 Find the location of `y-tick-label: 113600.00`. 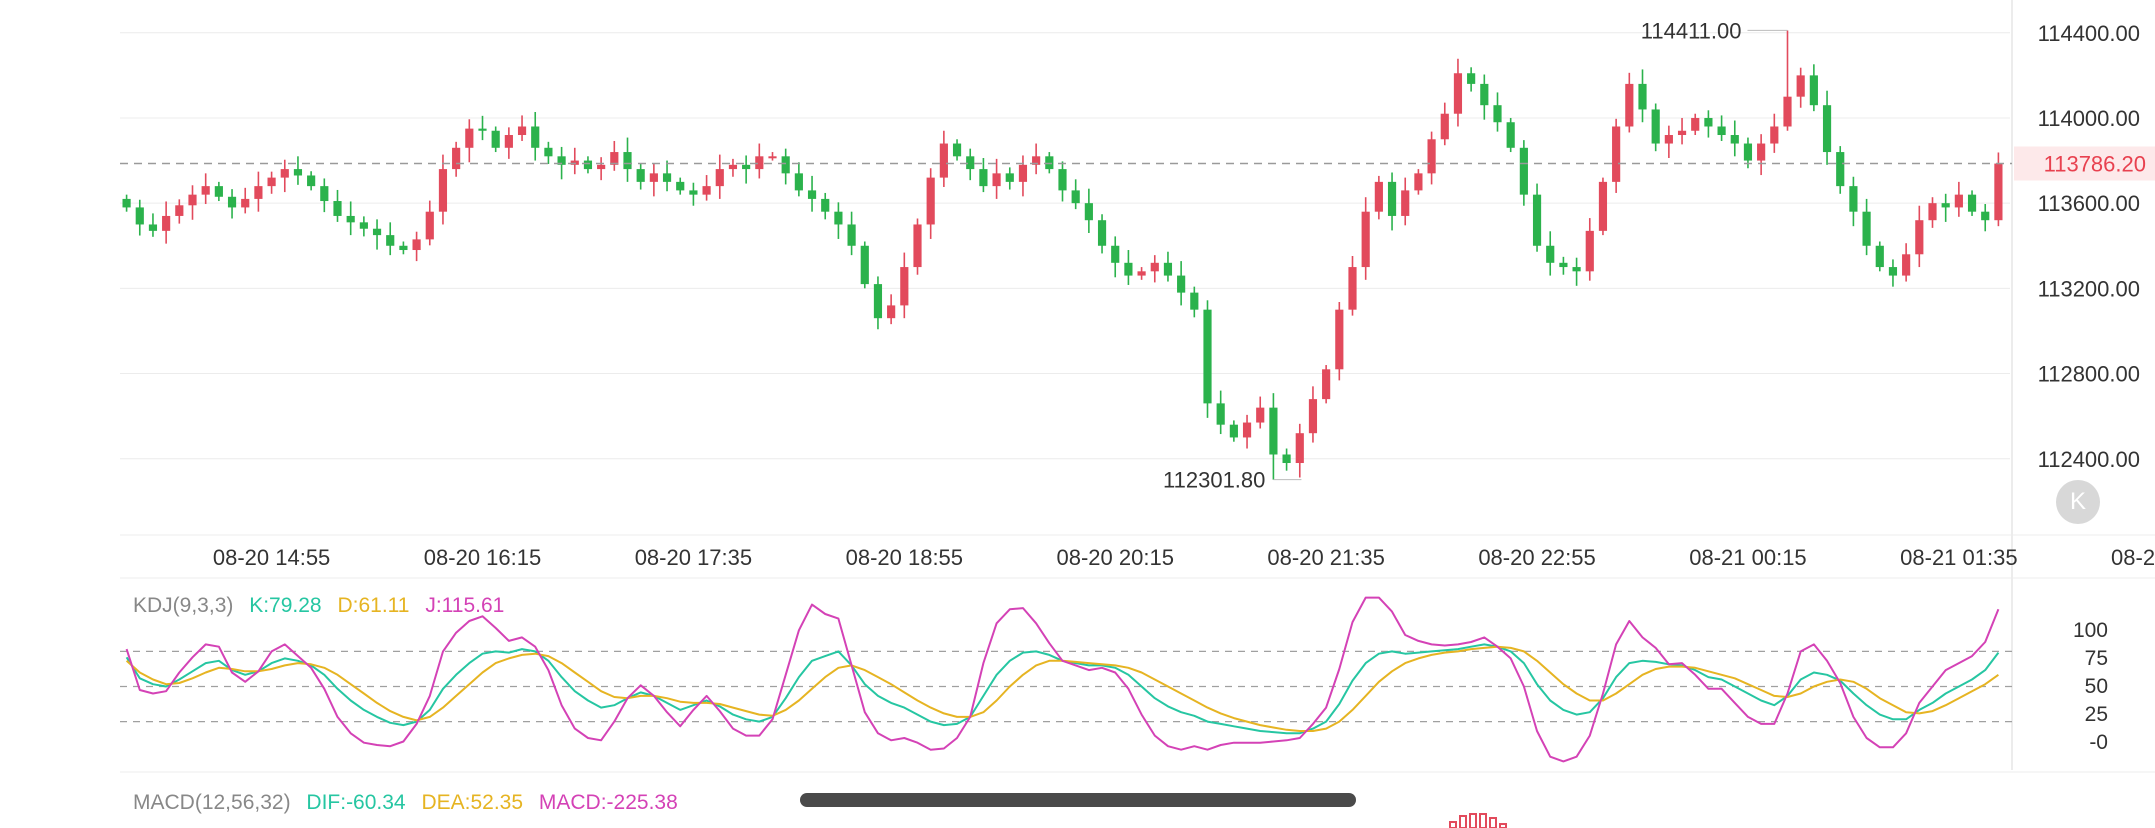

y-tick-label: 113600.00 is located at coordinates (2089, 203).